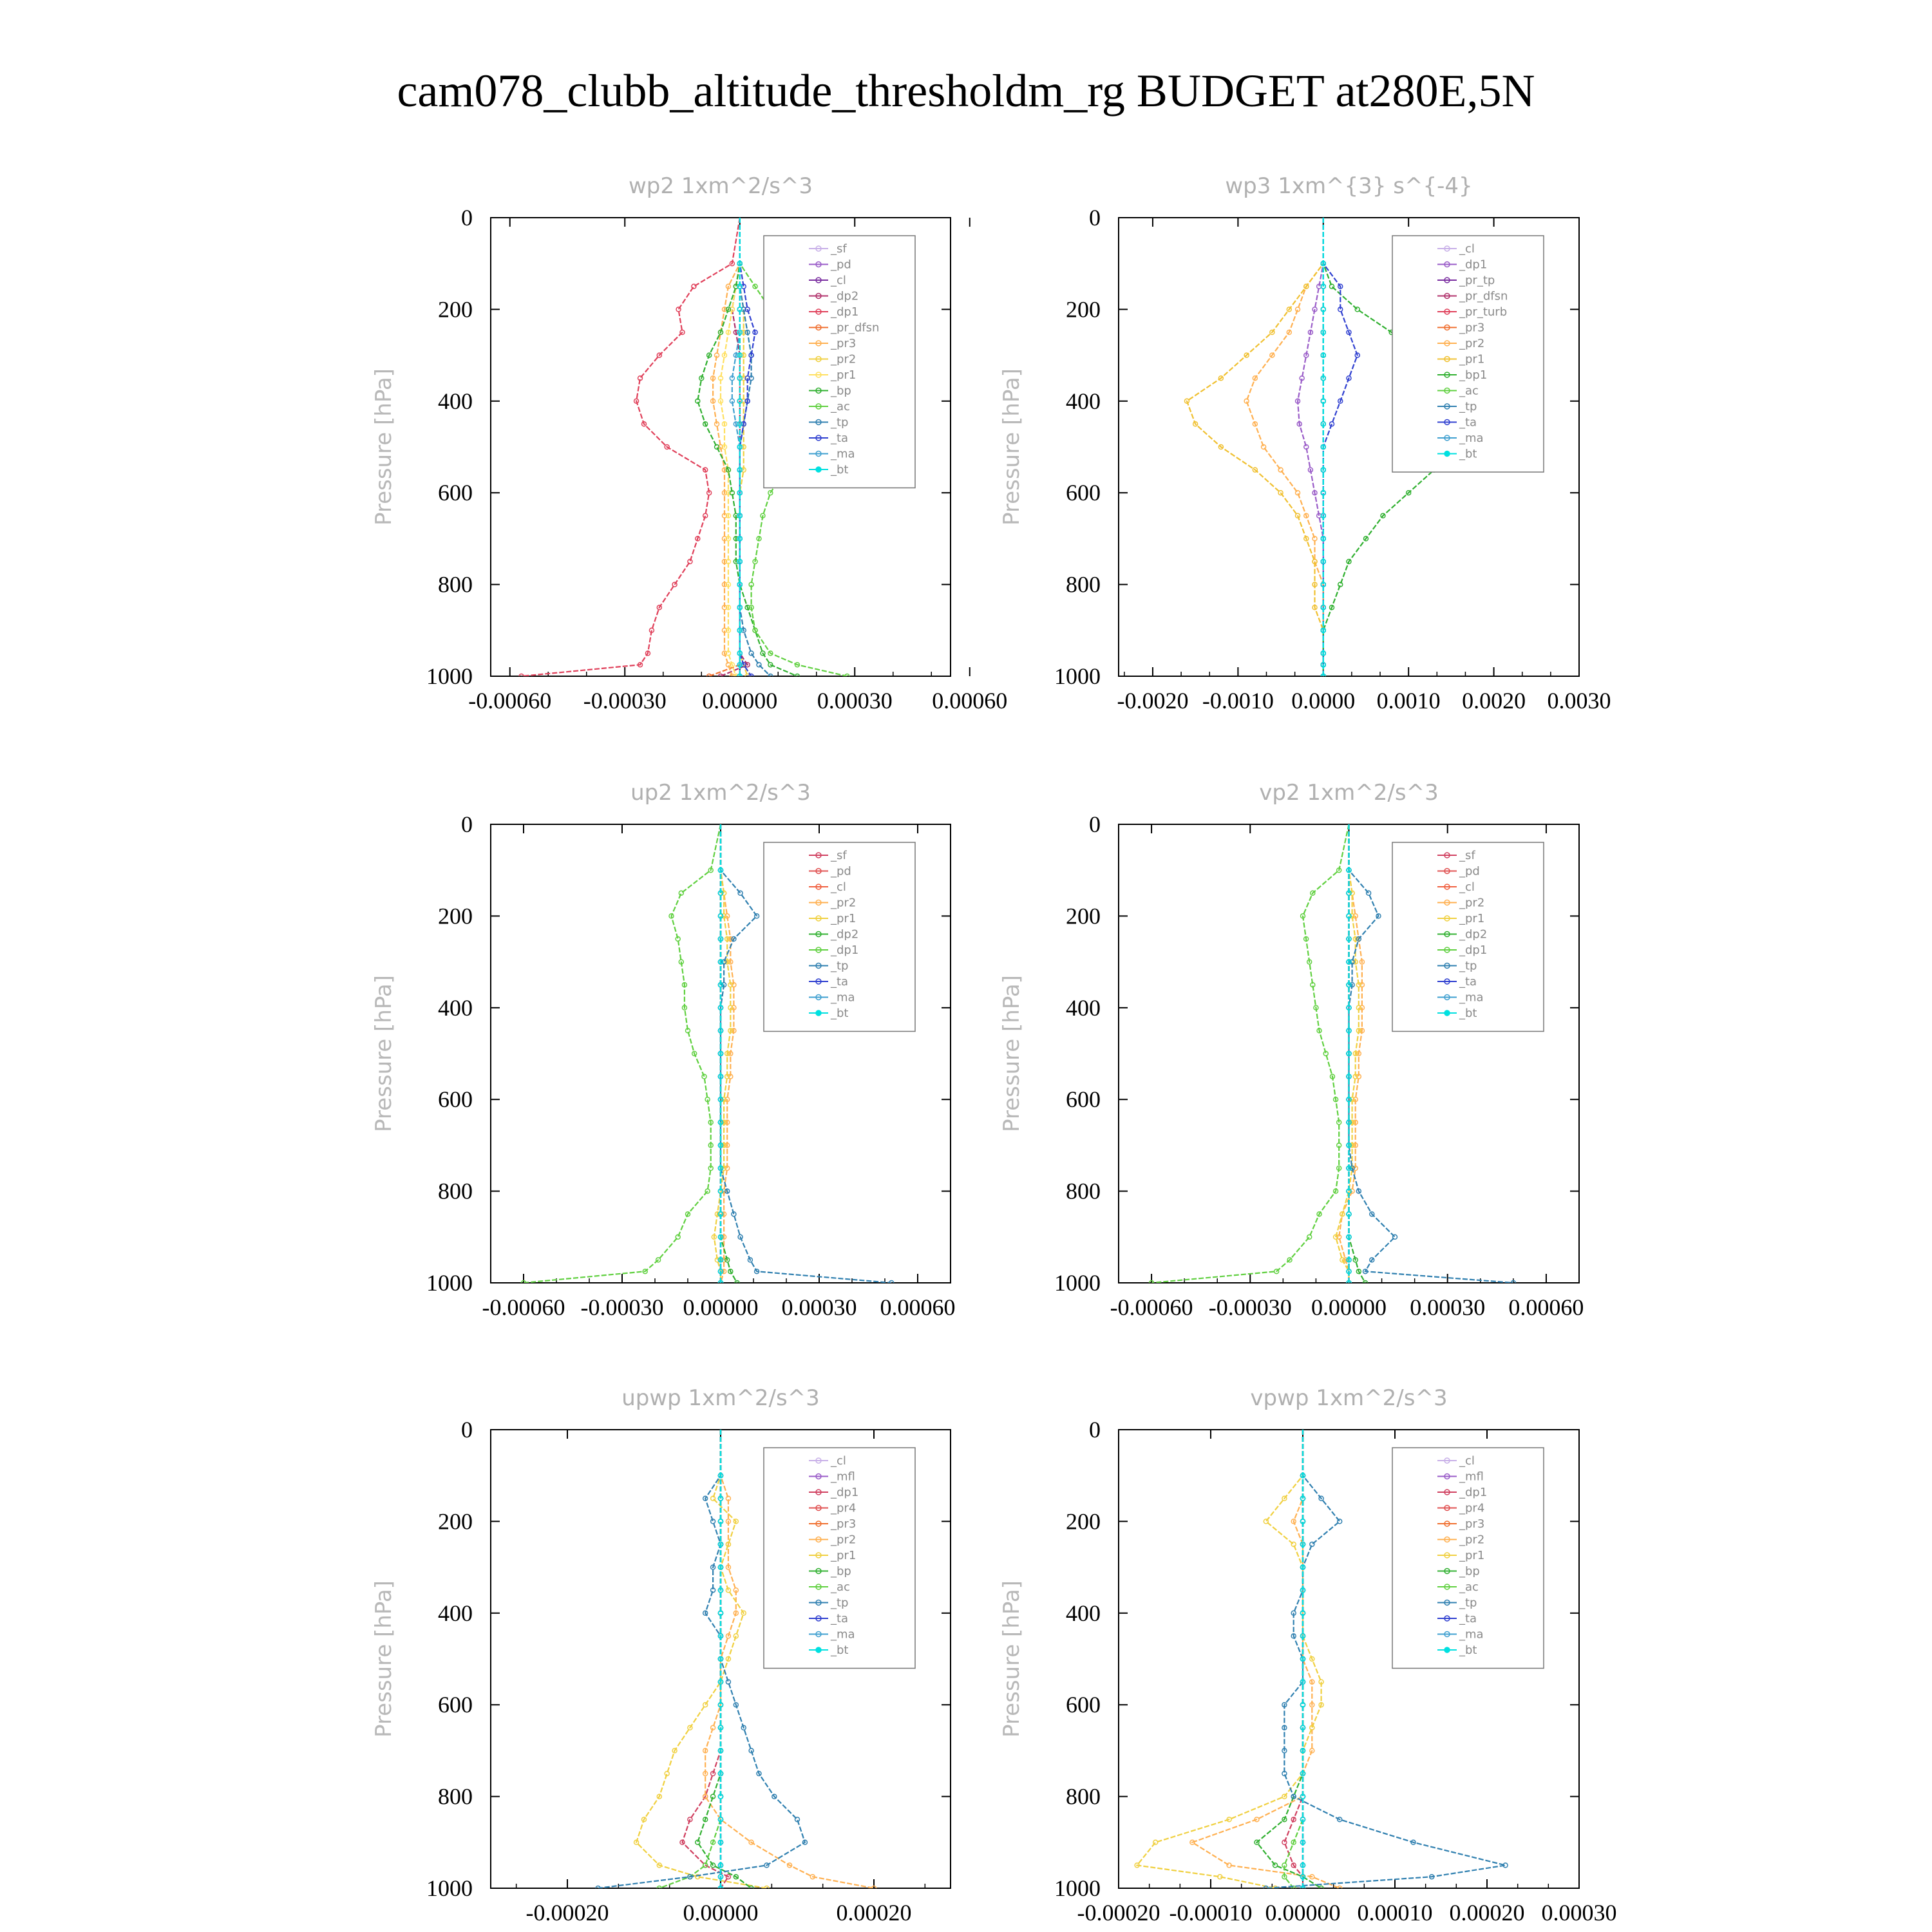 The image size is (1932, 1932). Describe the element at coordinates (1349, 186) in the screenshot. I see `panel-title: wp3 1xm^{3} s^{-4}` at that location.